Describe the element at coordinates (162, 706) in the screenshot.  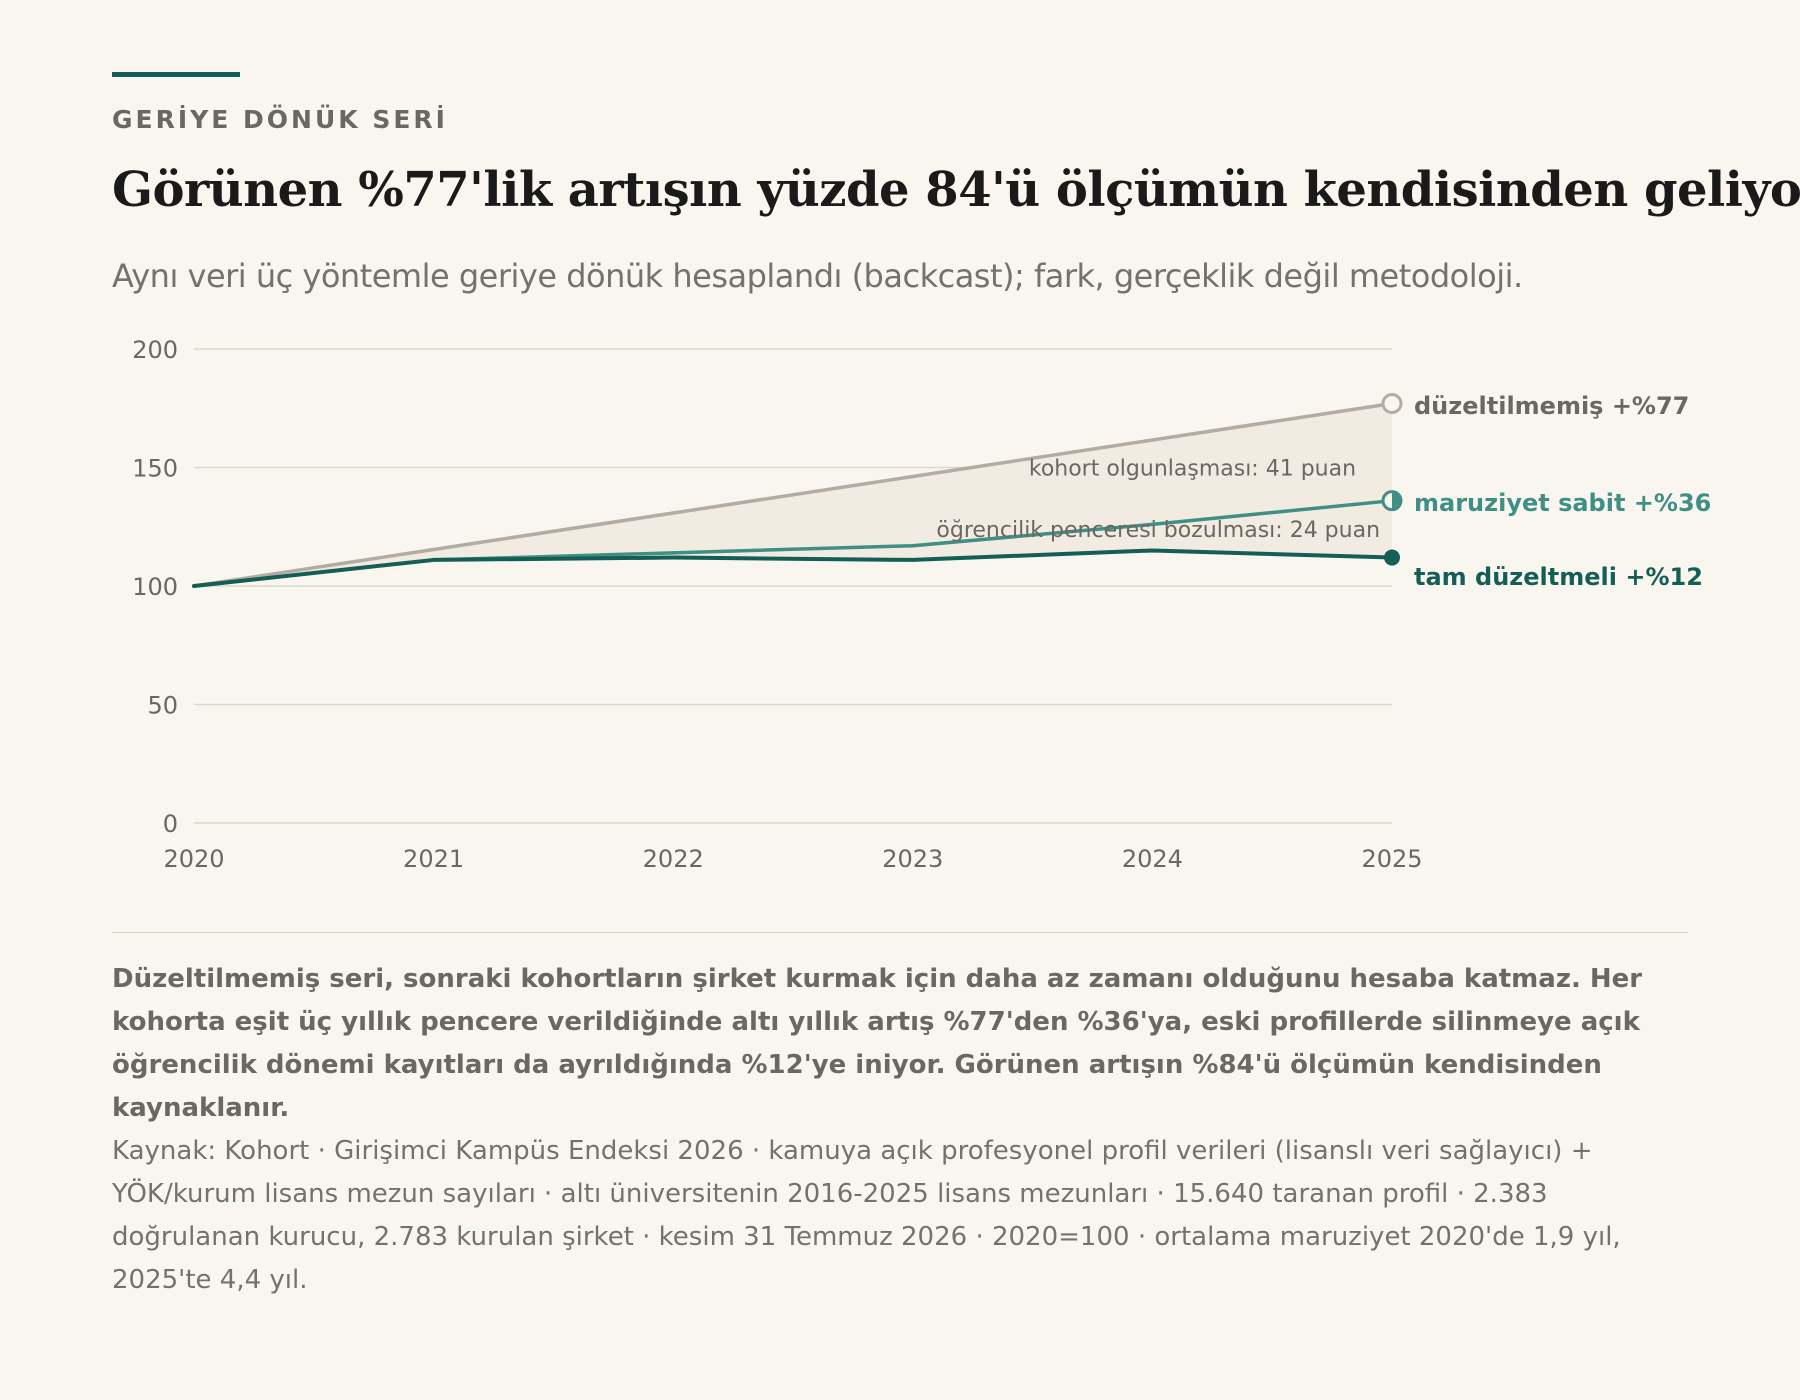
I see `y-tick-label: 50` at that location.